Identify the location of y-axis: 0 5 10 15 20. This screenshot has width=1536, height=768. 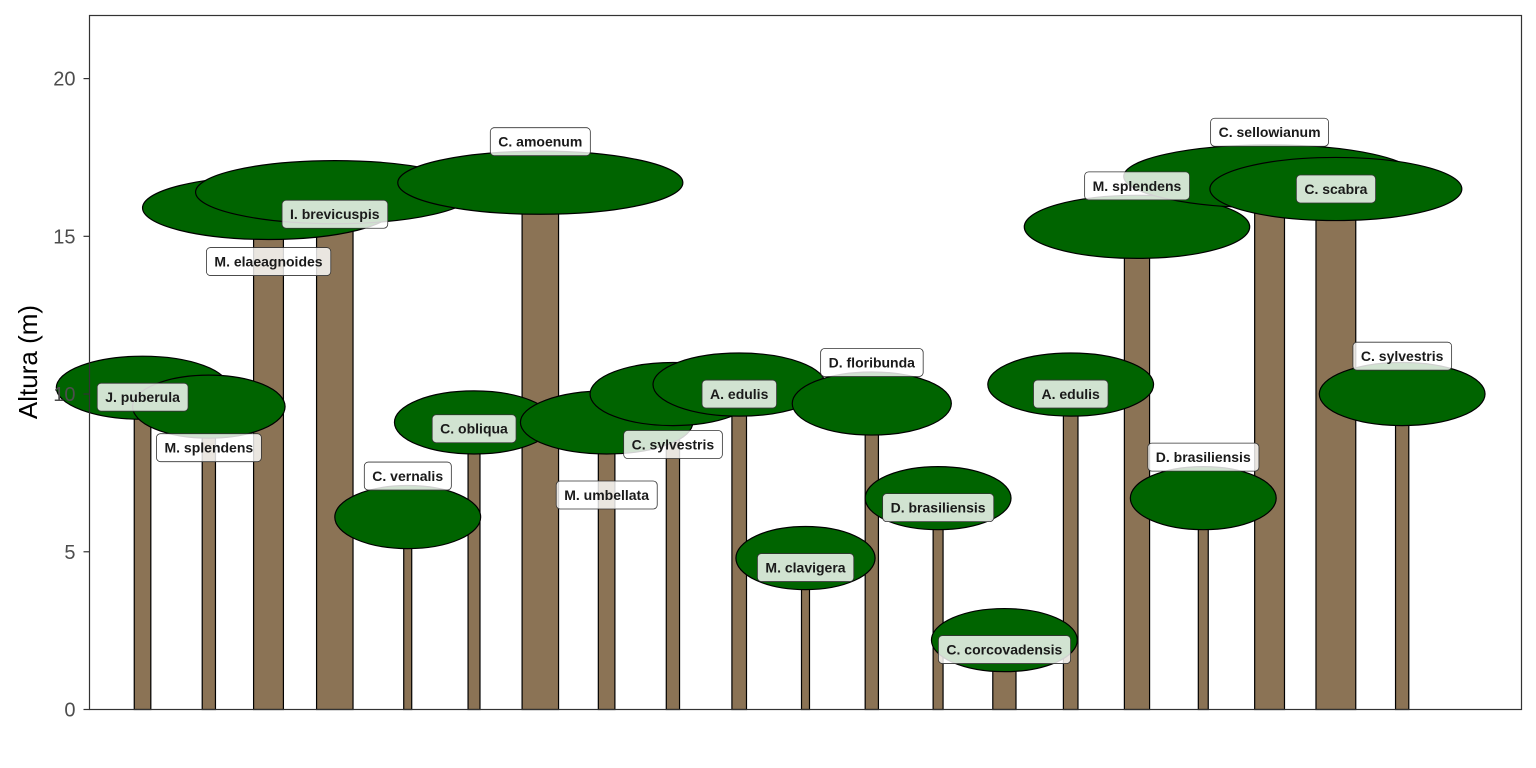
(71, 395).